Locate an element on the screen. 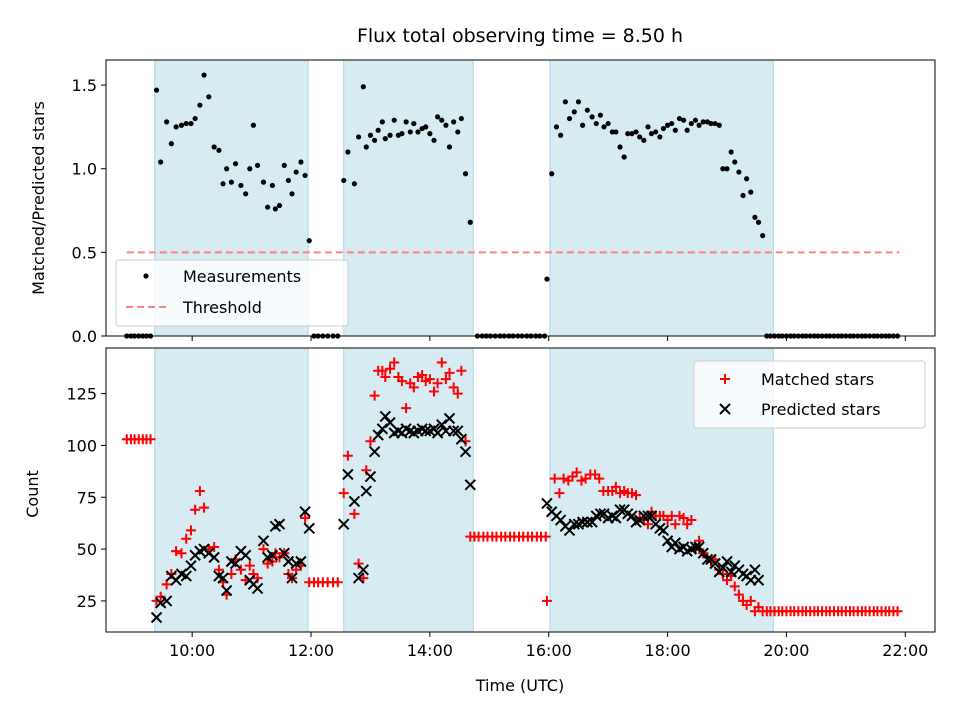 The image size is (960, 720). legend-label-threshold: Threshold is located at coordinates (222, 307).